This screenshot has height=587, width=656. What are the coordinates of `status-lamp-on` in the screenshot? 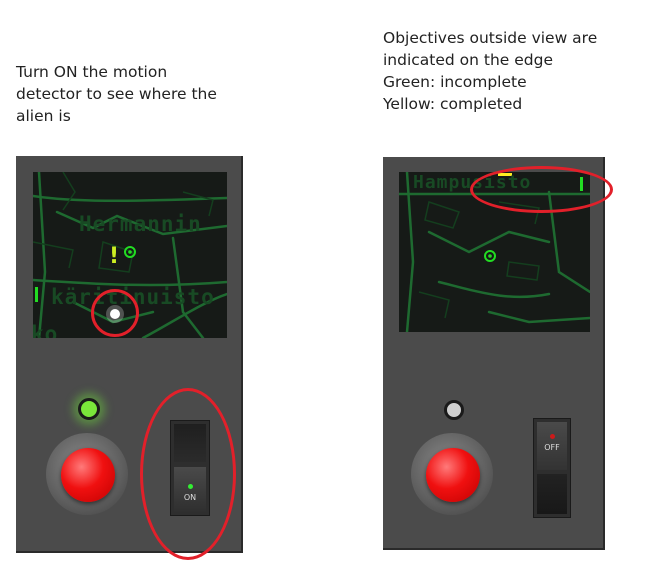 It's located at (89, 409).